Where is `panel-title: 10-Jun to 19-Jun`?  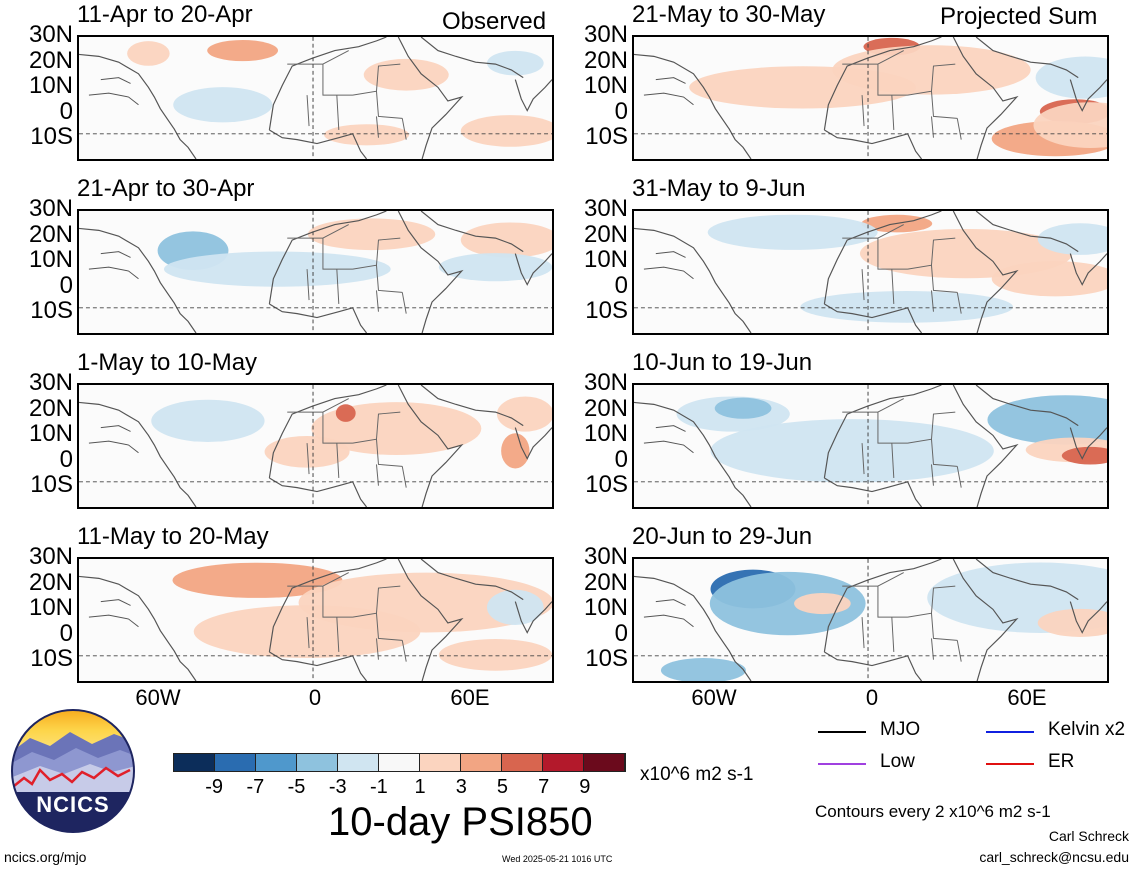
panel-title: 10-Jun to 19-Jun is located at coordinates (722, 362).